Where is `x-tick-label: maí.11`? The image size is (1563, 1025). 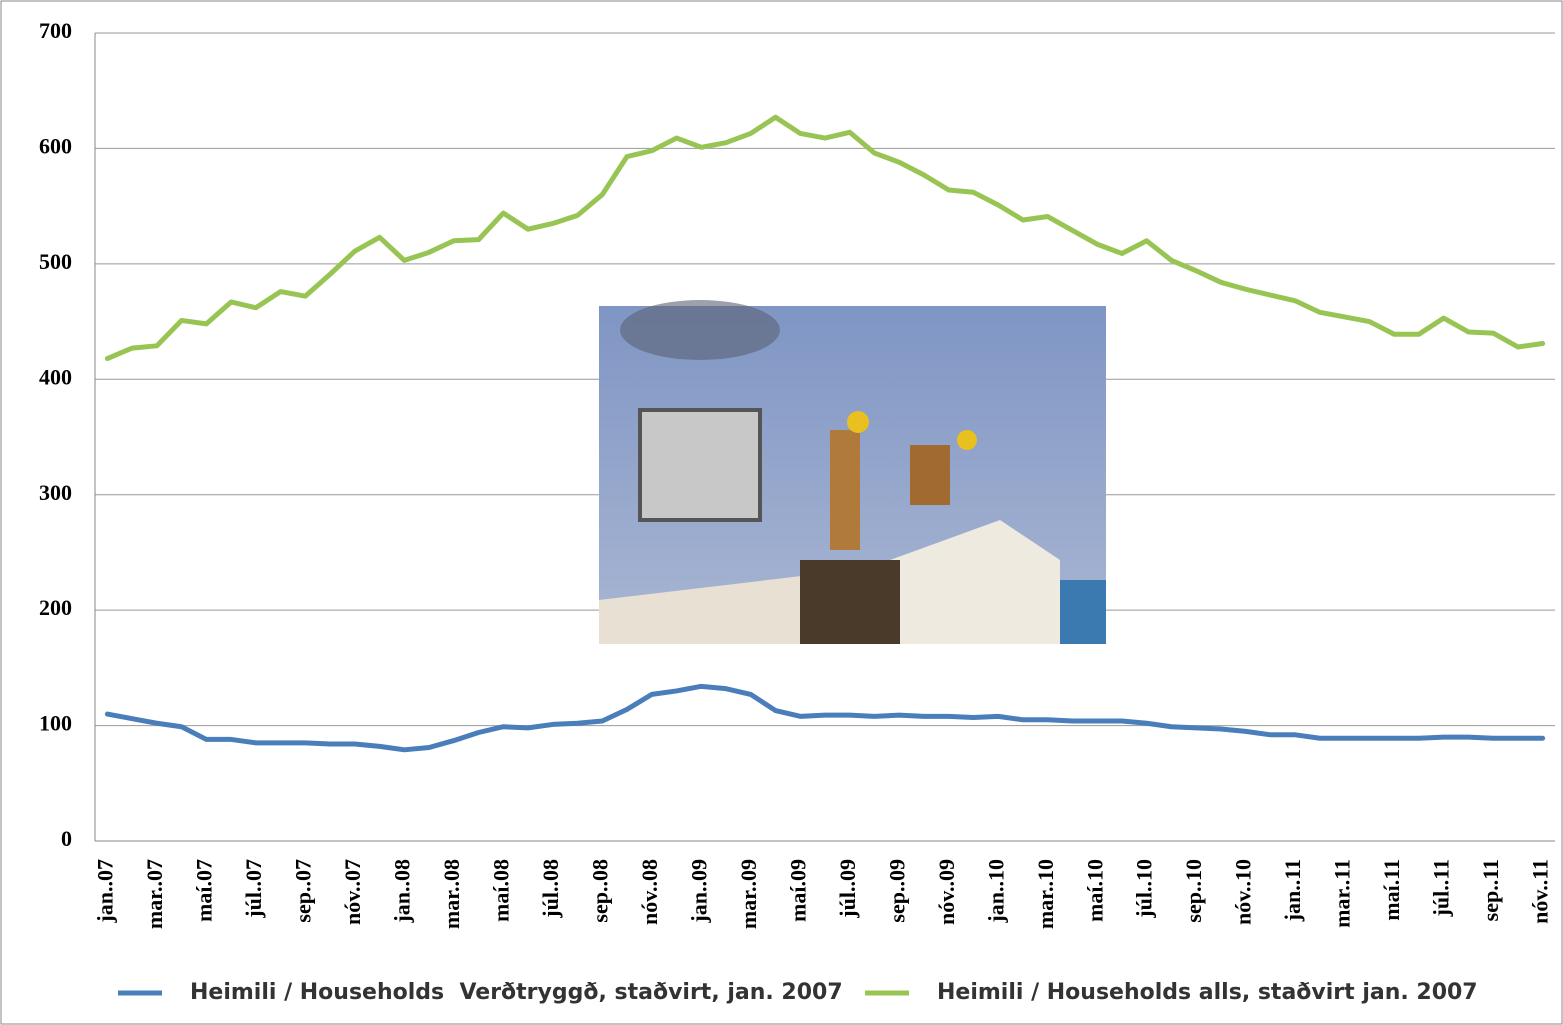 x-tick-label: maí.11 is located at coordinates (1391, 890).